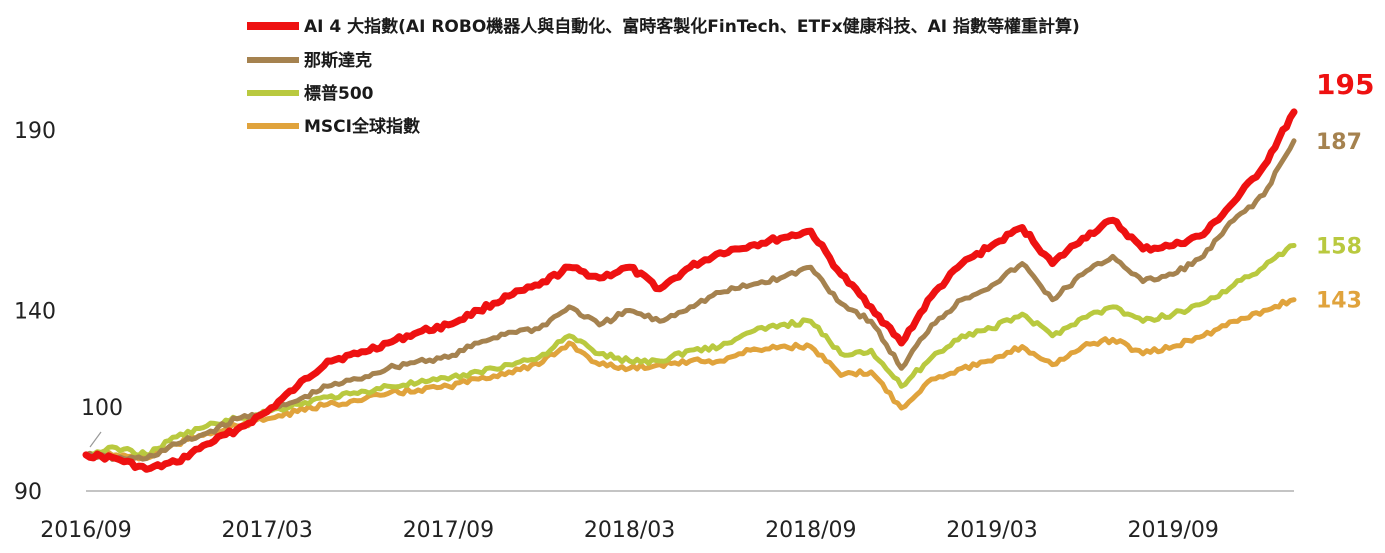 This screenshot has height=553, width=1385. Describe the element at coordinates (1339, 142) in the screenshot. I see `end-value-label: 187` at that location.